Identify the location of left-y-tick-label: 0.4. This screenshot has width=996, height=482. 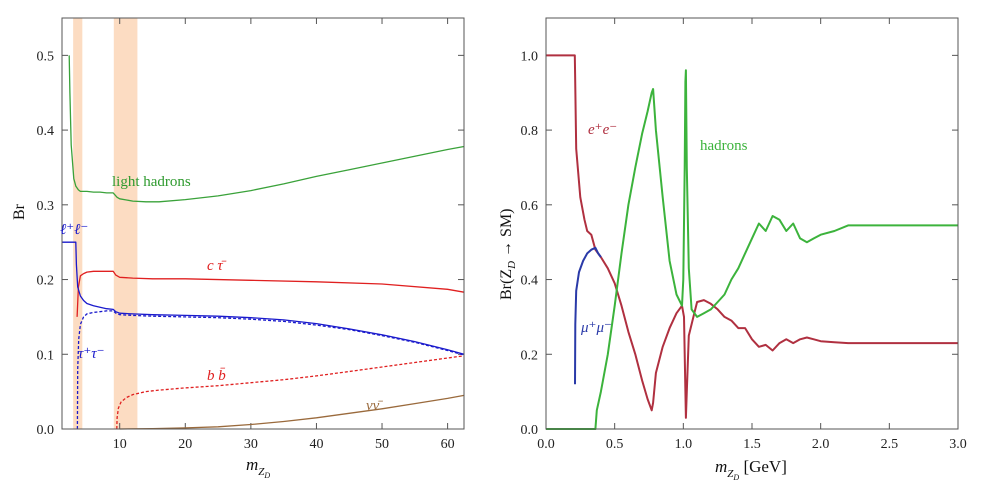
(46, 131).